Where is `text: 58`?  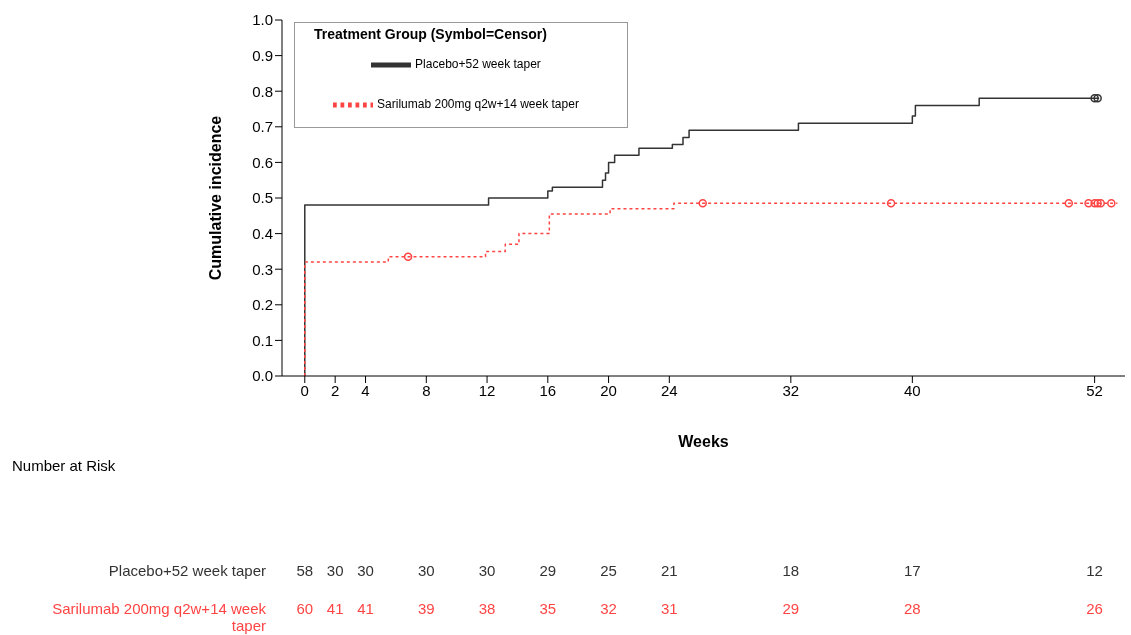 text: 58 is located at coordinates (305, 570).